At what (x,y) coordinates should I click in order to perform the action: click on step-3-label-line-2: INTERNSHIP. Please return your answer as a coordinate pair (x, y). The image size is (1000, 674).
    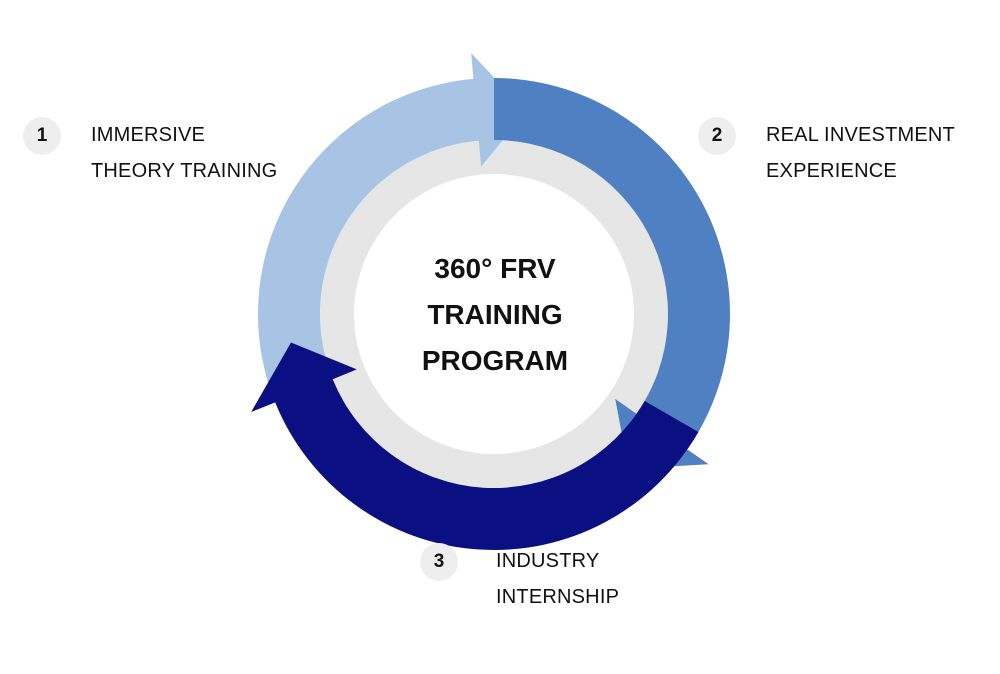
    Looking at the image, I should click on (558, 597).